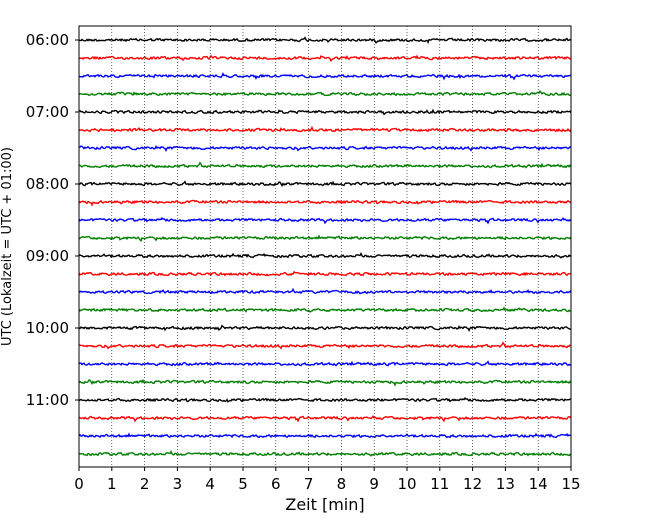  Describe the element at coordinates (47, 400) in the screenshot. I see `y-tick-label: 11:00` at that location.